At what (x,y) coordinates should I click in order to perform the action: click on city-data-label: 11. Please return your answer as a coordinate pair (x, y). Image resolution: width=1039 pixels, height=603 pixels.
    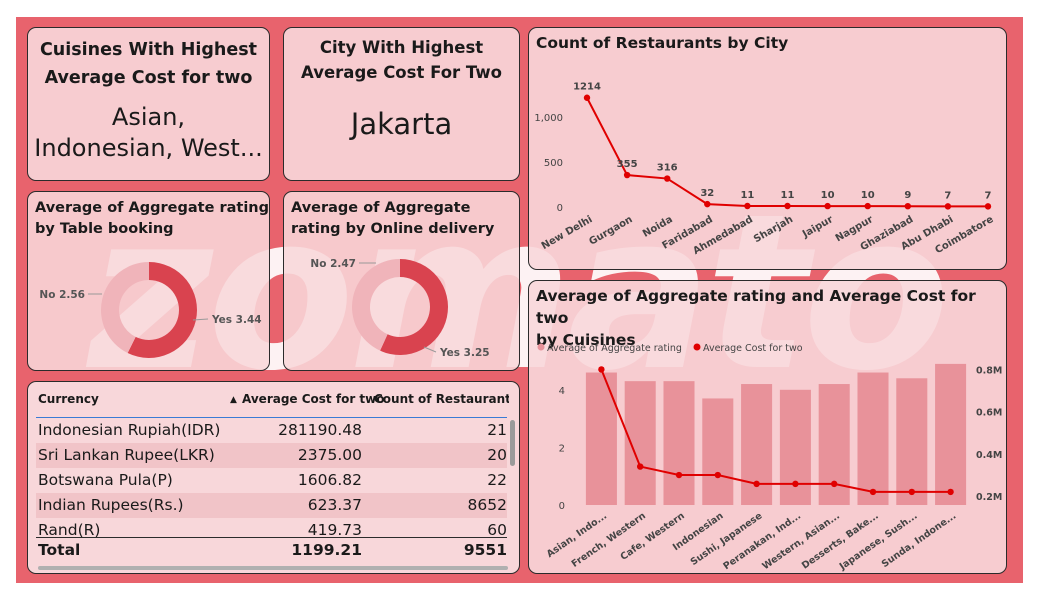
    Looking at the image, I should click on (747, 195).